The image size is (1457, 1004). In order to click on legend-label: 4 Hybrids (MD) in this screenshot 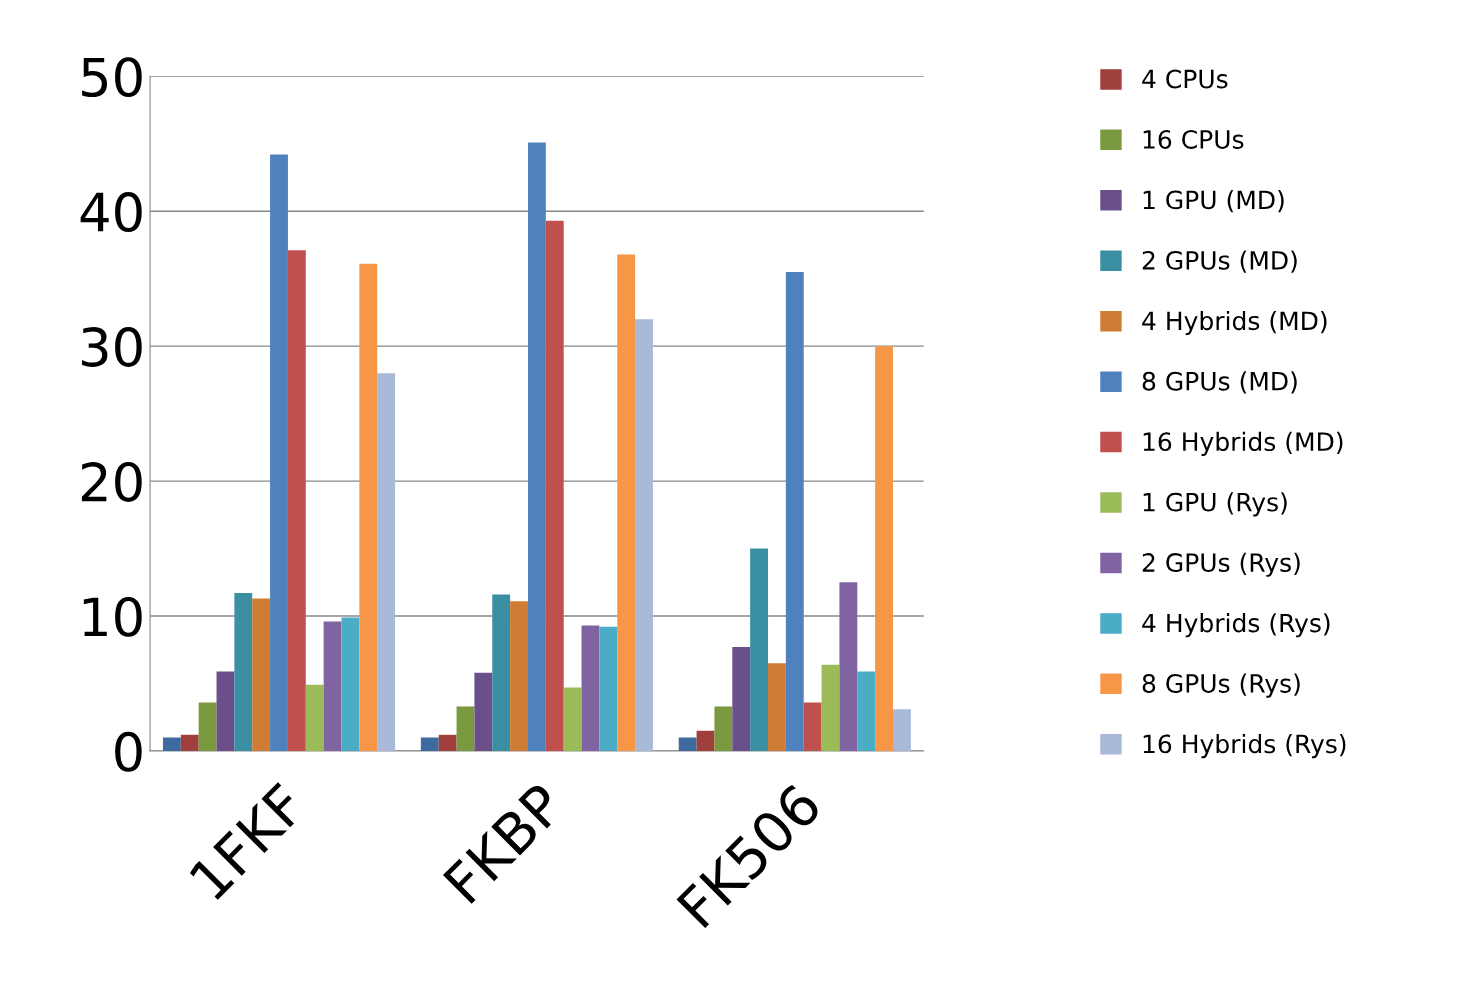, I will do `click(1234, 323)`.